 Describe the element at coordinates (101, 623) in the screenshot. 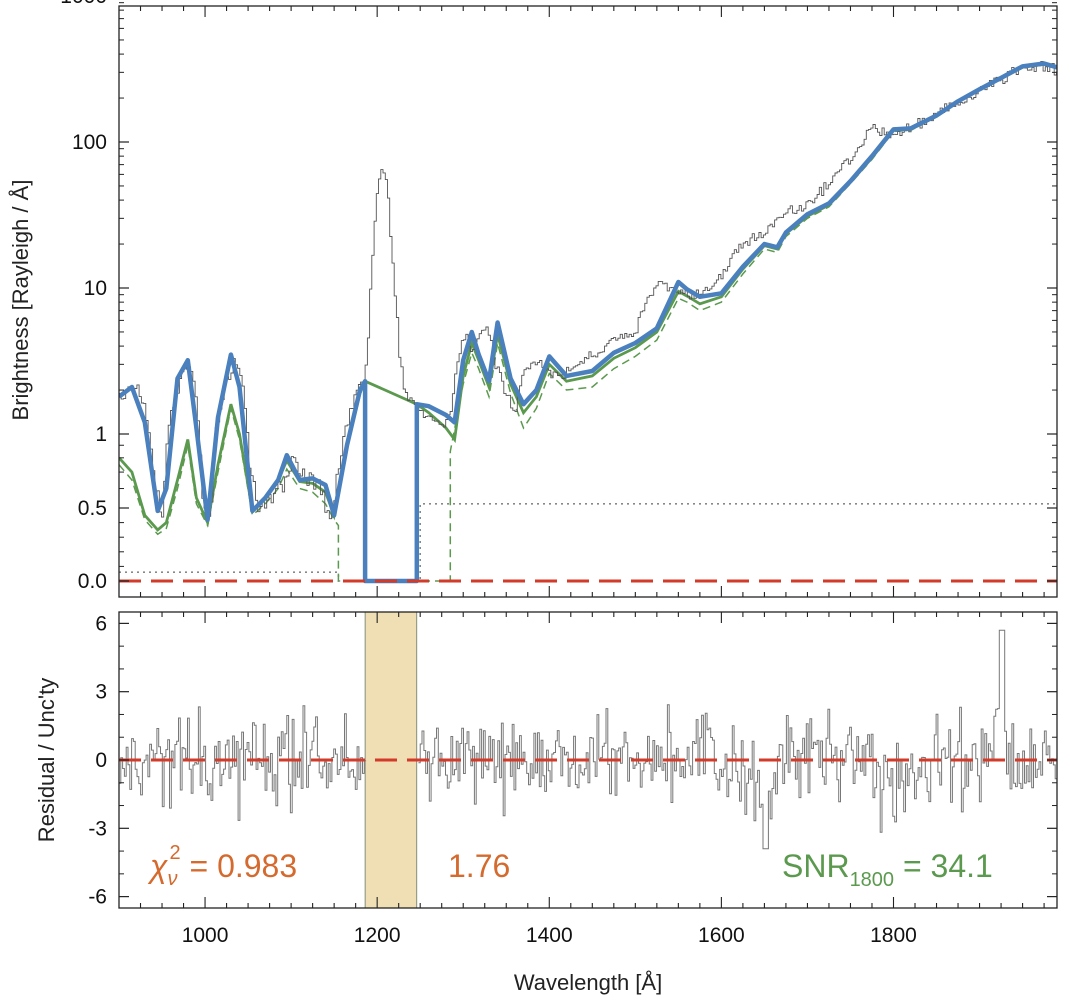

I see `residual-y-tick-label: 6` at that location.